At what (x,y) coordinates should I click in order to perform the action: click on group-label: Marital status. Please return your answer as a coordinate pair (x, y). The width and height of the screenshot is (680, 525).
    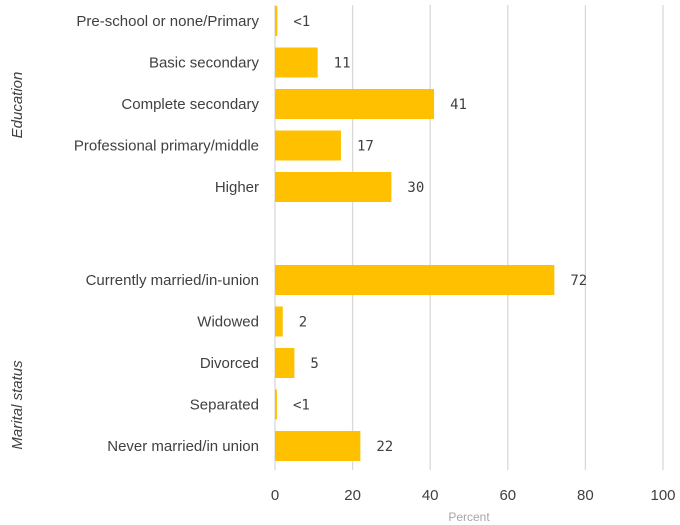
    Looking at the image, I should click on (17, 405).